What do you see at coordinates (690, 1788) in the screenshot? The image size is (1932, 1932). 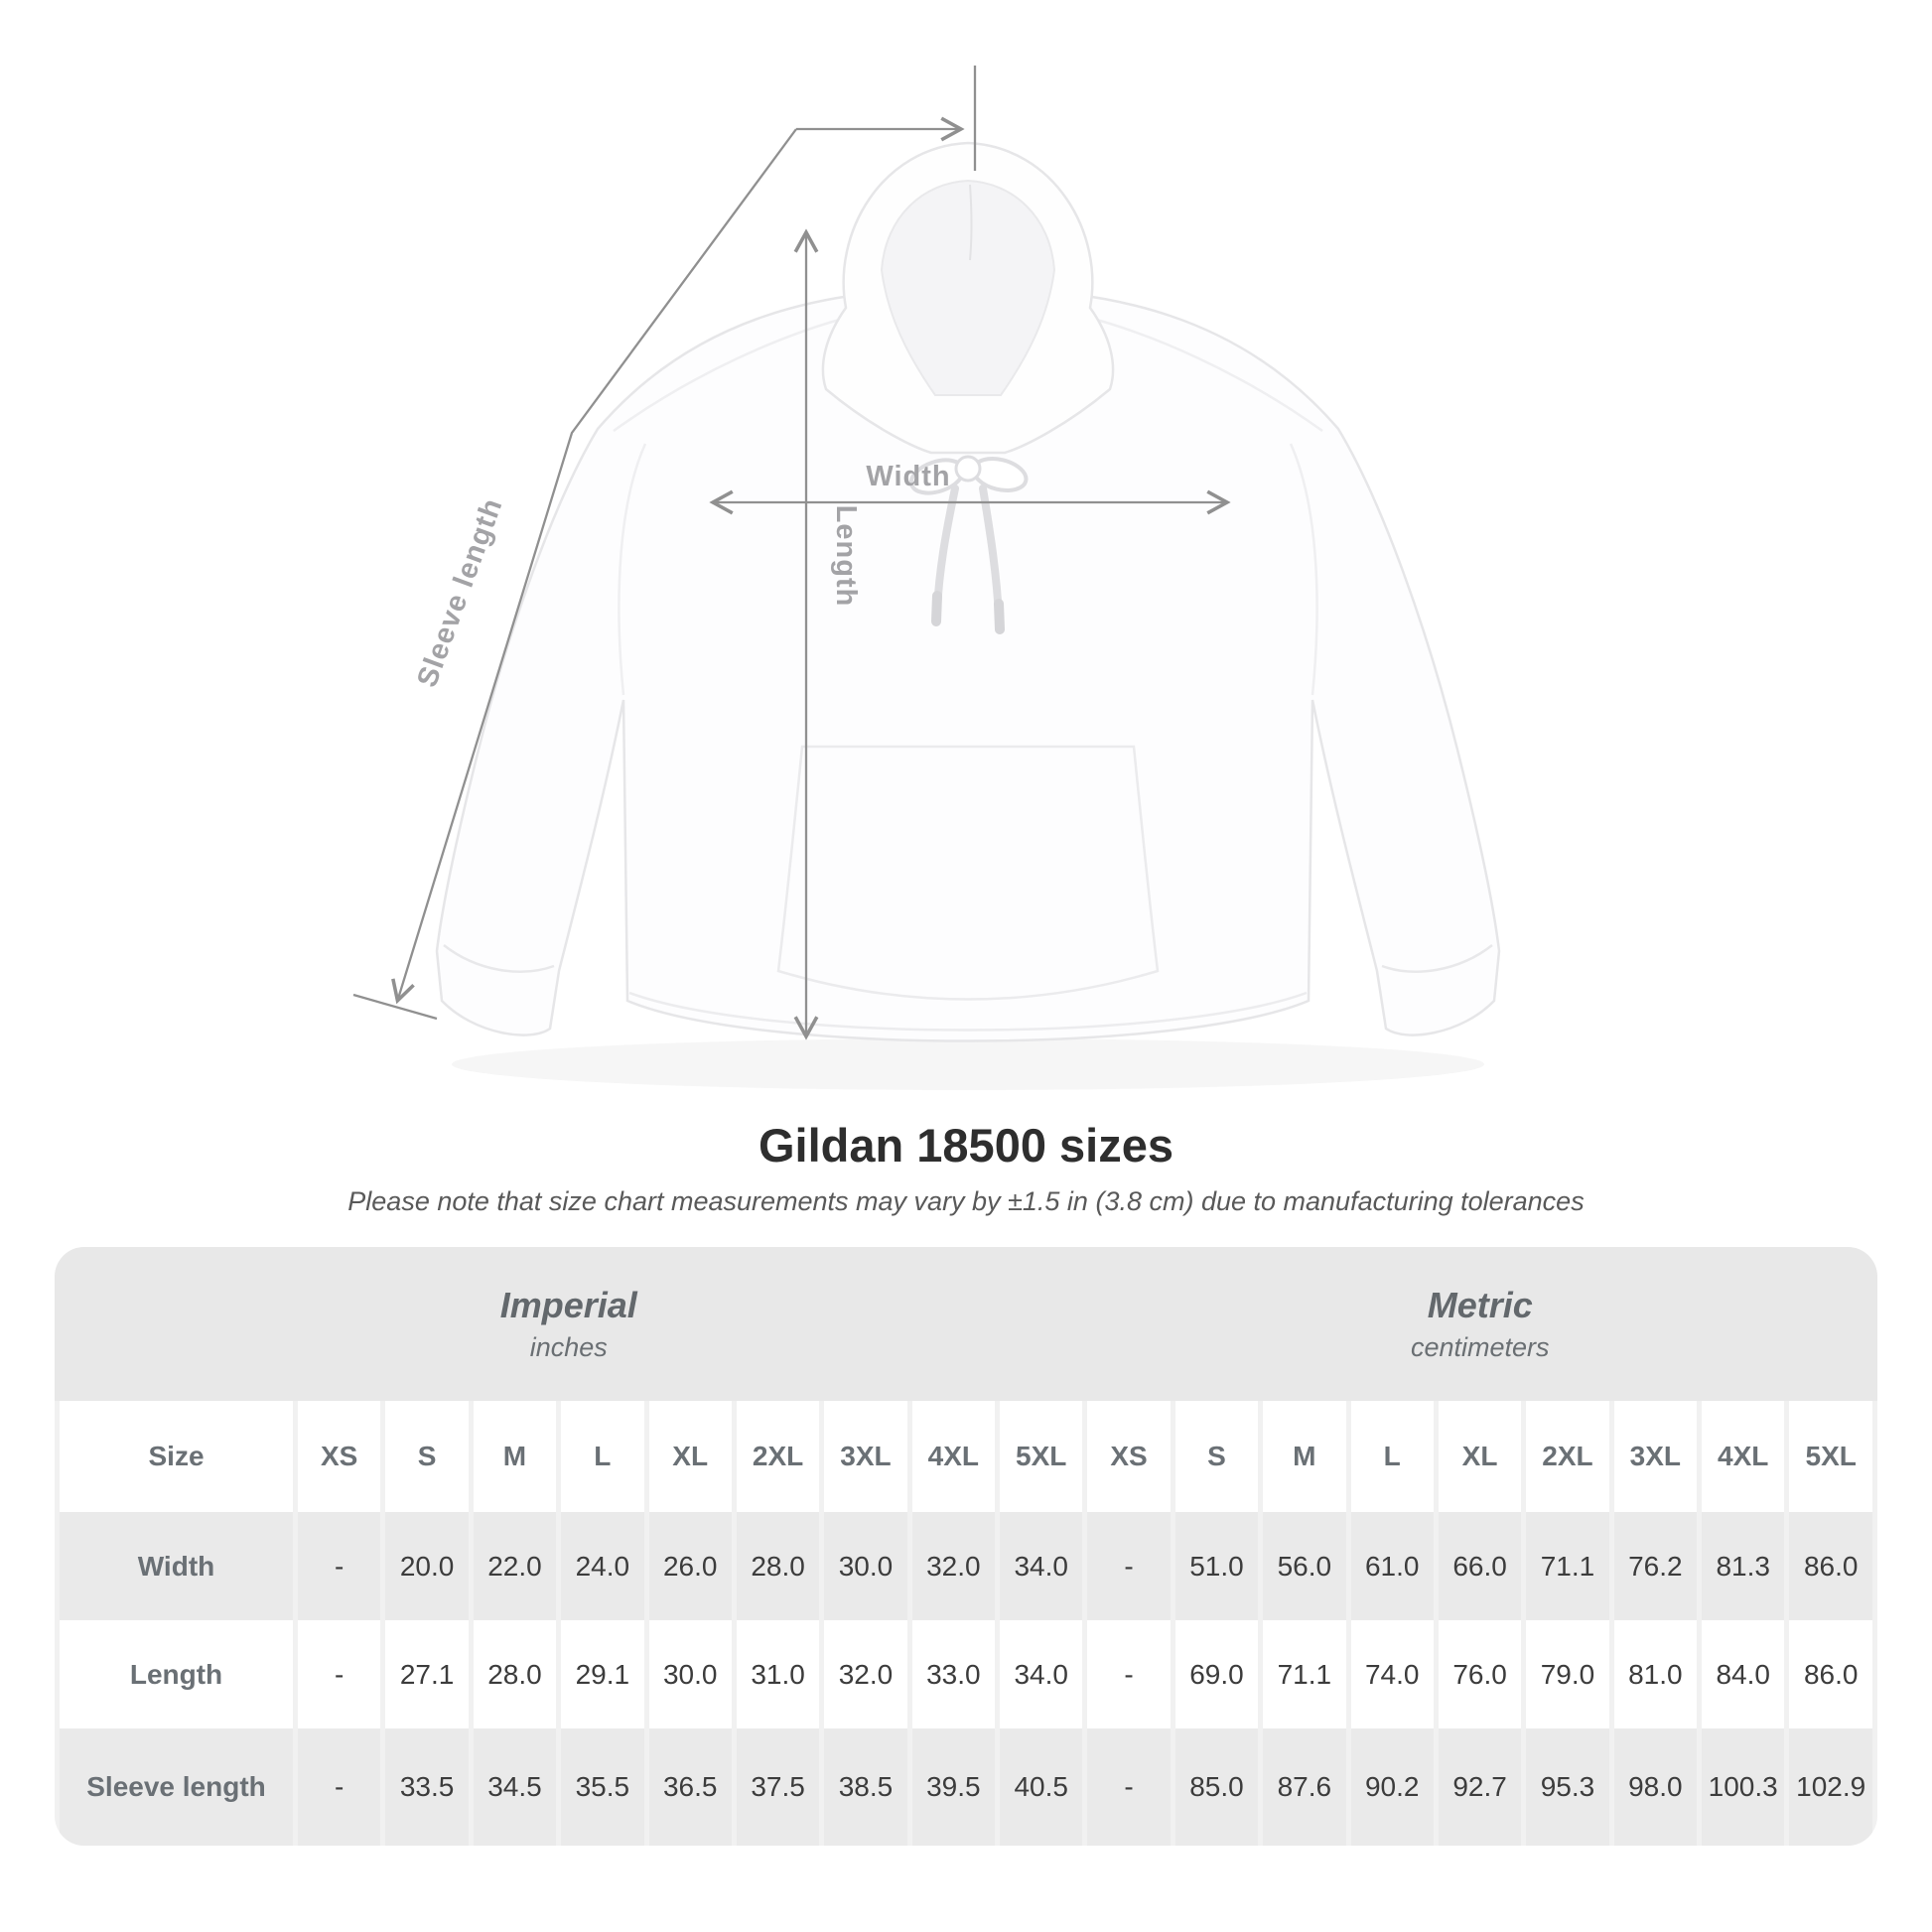 I see `value-cell: 36.5` at bounding box center [690, 1788].